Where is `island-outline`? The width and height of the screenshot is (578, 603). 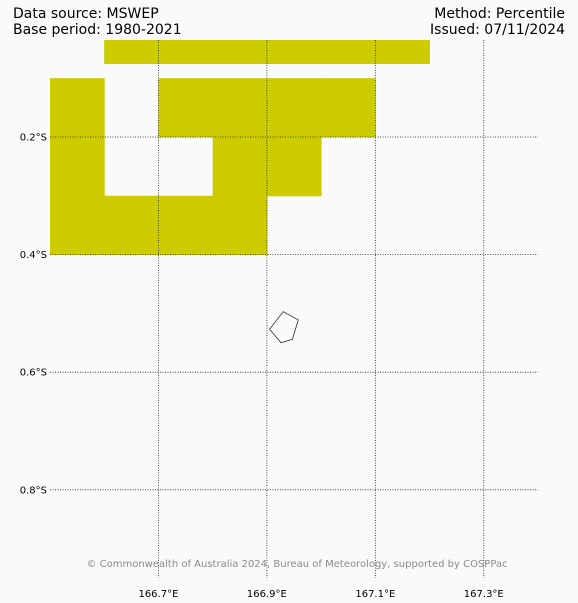
island-outline is located at coordinates (284, 327).